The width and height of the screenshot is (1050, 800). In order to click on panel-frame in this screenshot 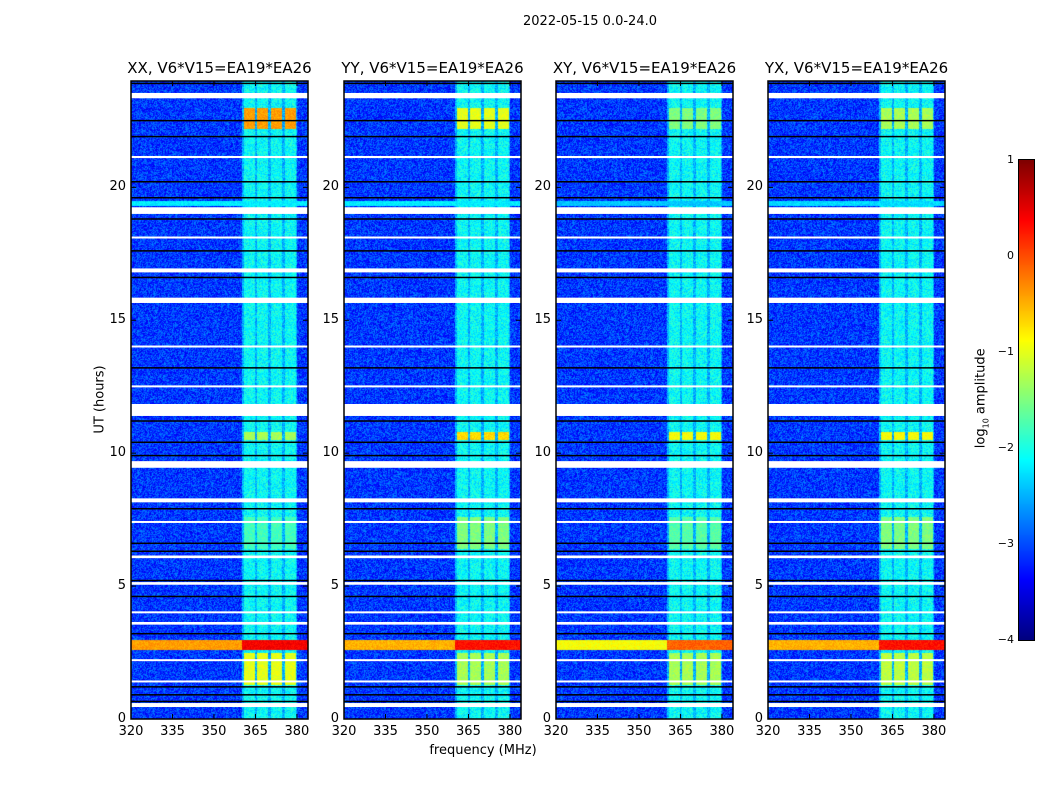, I will do `click(432, 400)`.